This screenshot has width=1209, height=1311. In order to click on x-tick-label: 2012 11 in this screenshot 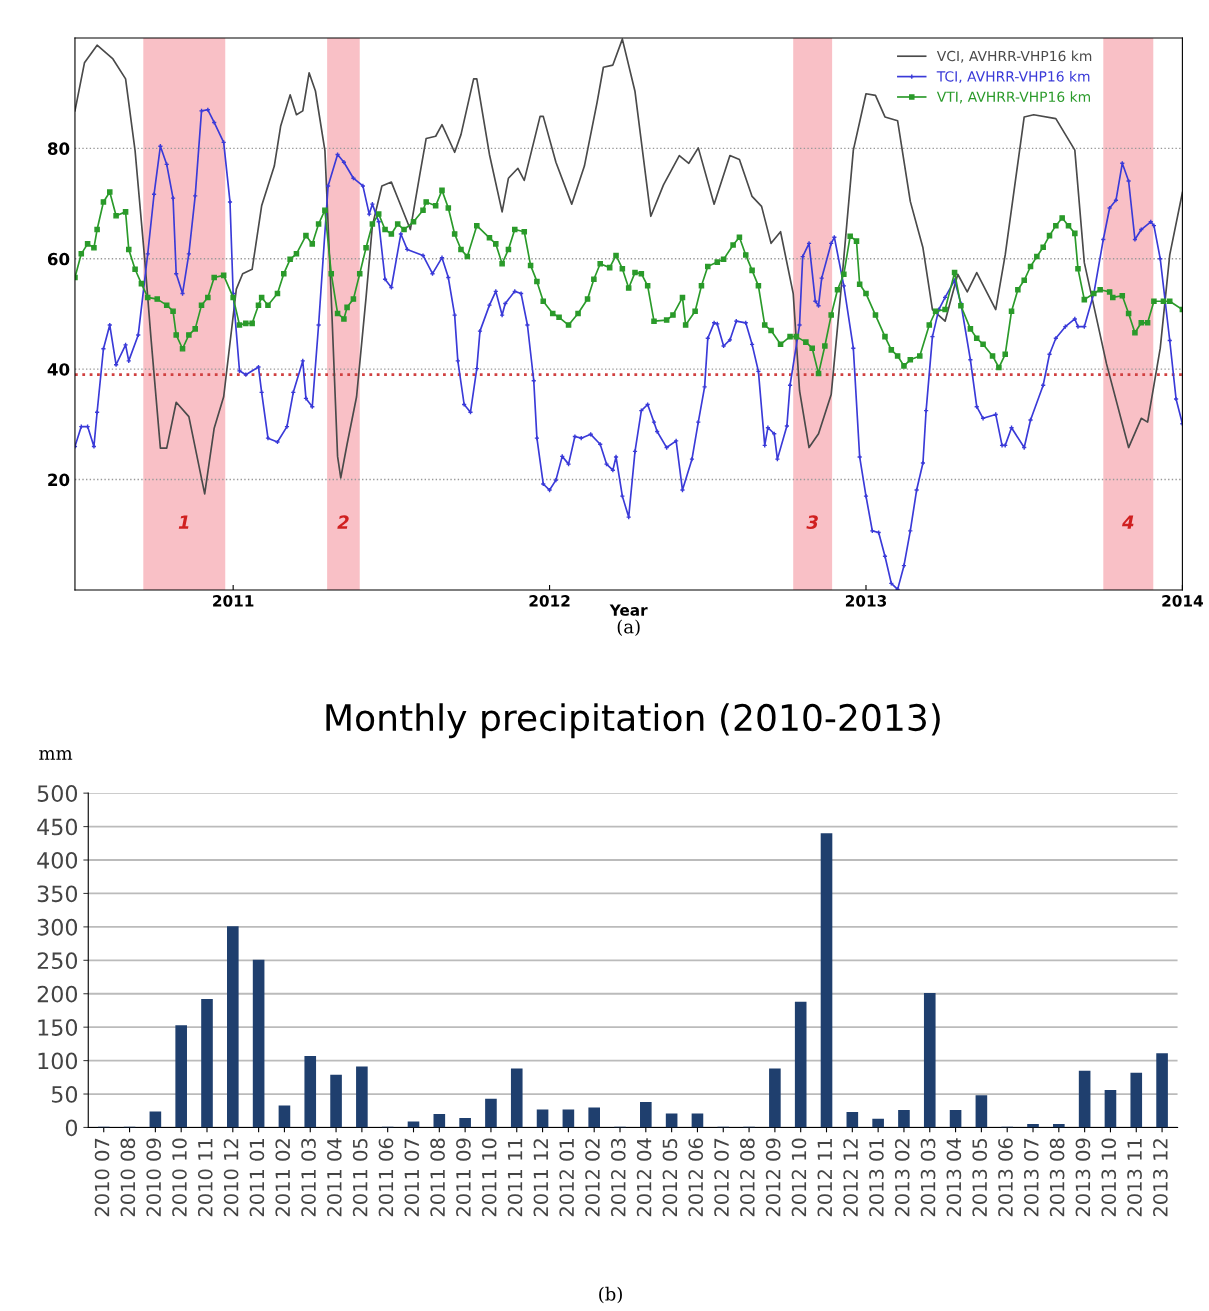, I will do `click(825, 1177)`.